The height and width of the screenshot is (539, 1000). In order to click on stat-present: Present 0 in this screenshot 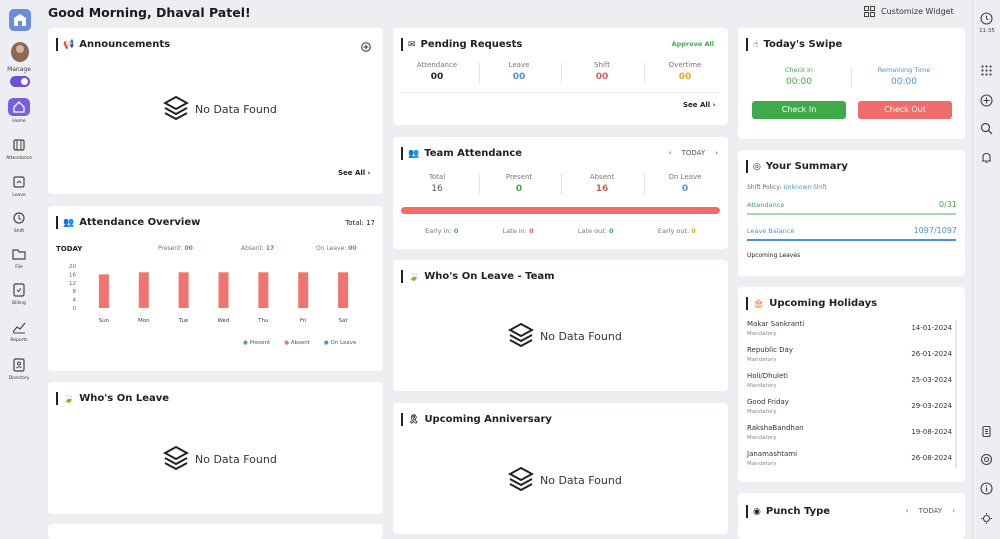, I will do `click(519, 183)`.